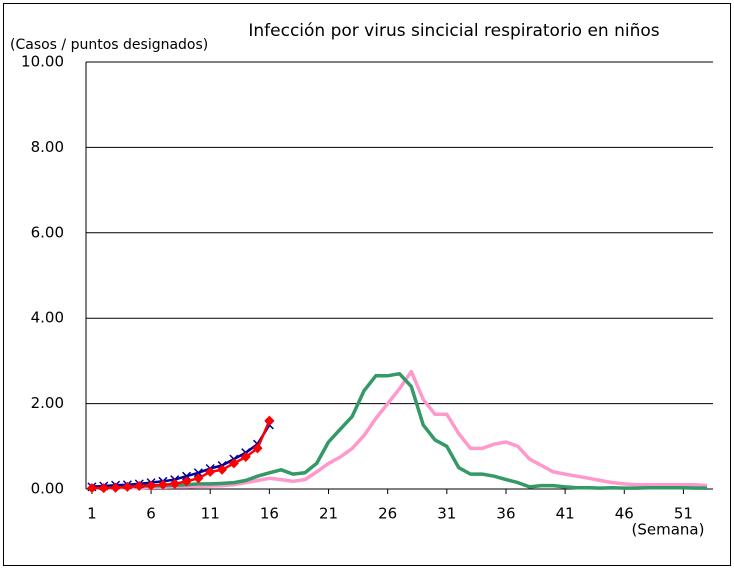 This screenshot has width=734, height=569. What do you see at coordinates (47, 489) in the screenshot?
I see `y-tick-label: 0.00` at bounding box center [47, 489].